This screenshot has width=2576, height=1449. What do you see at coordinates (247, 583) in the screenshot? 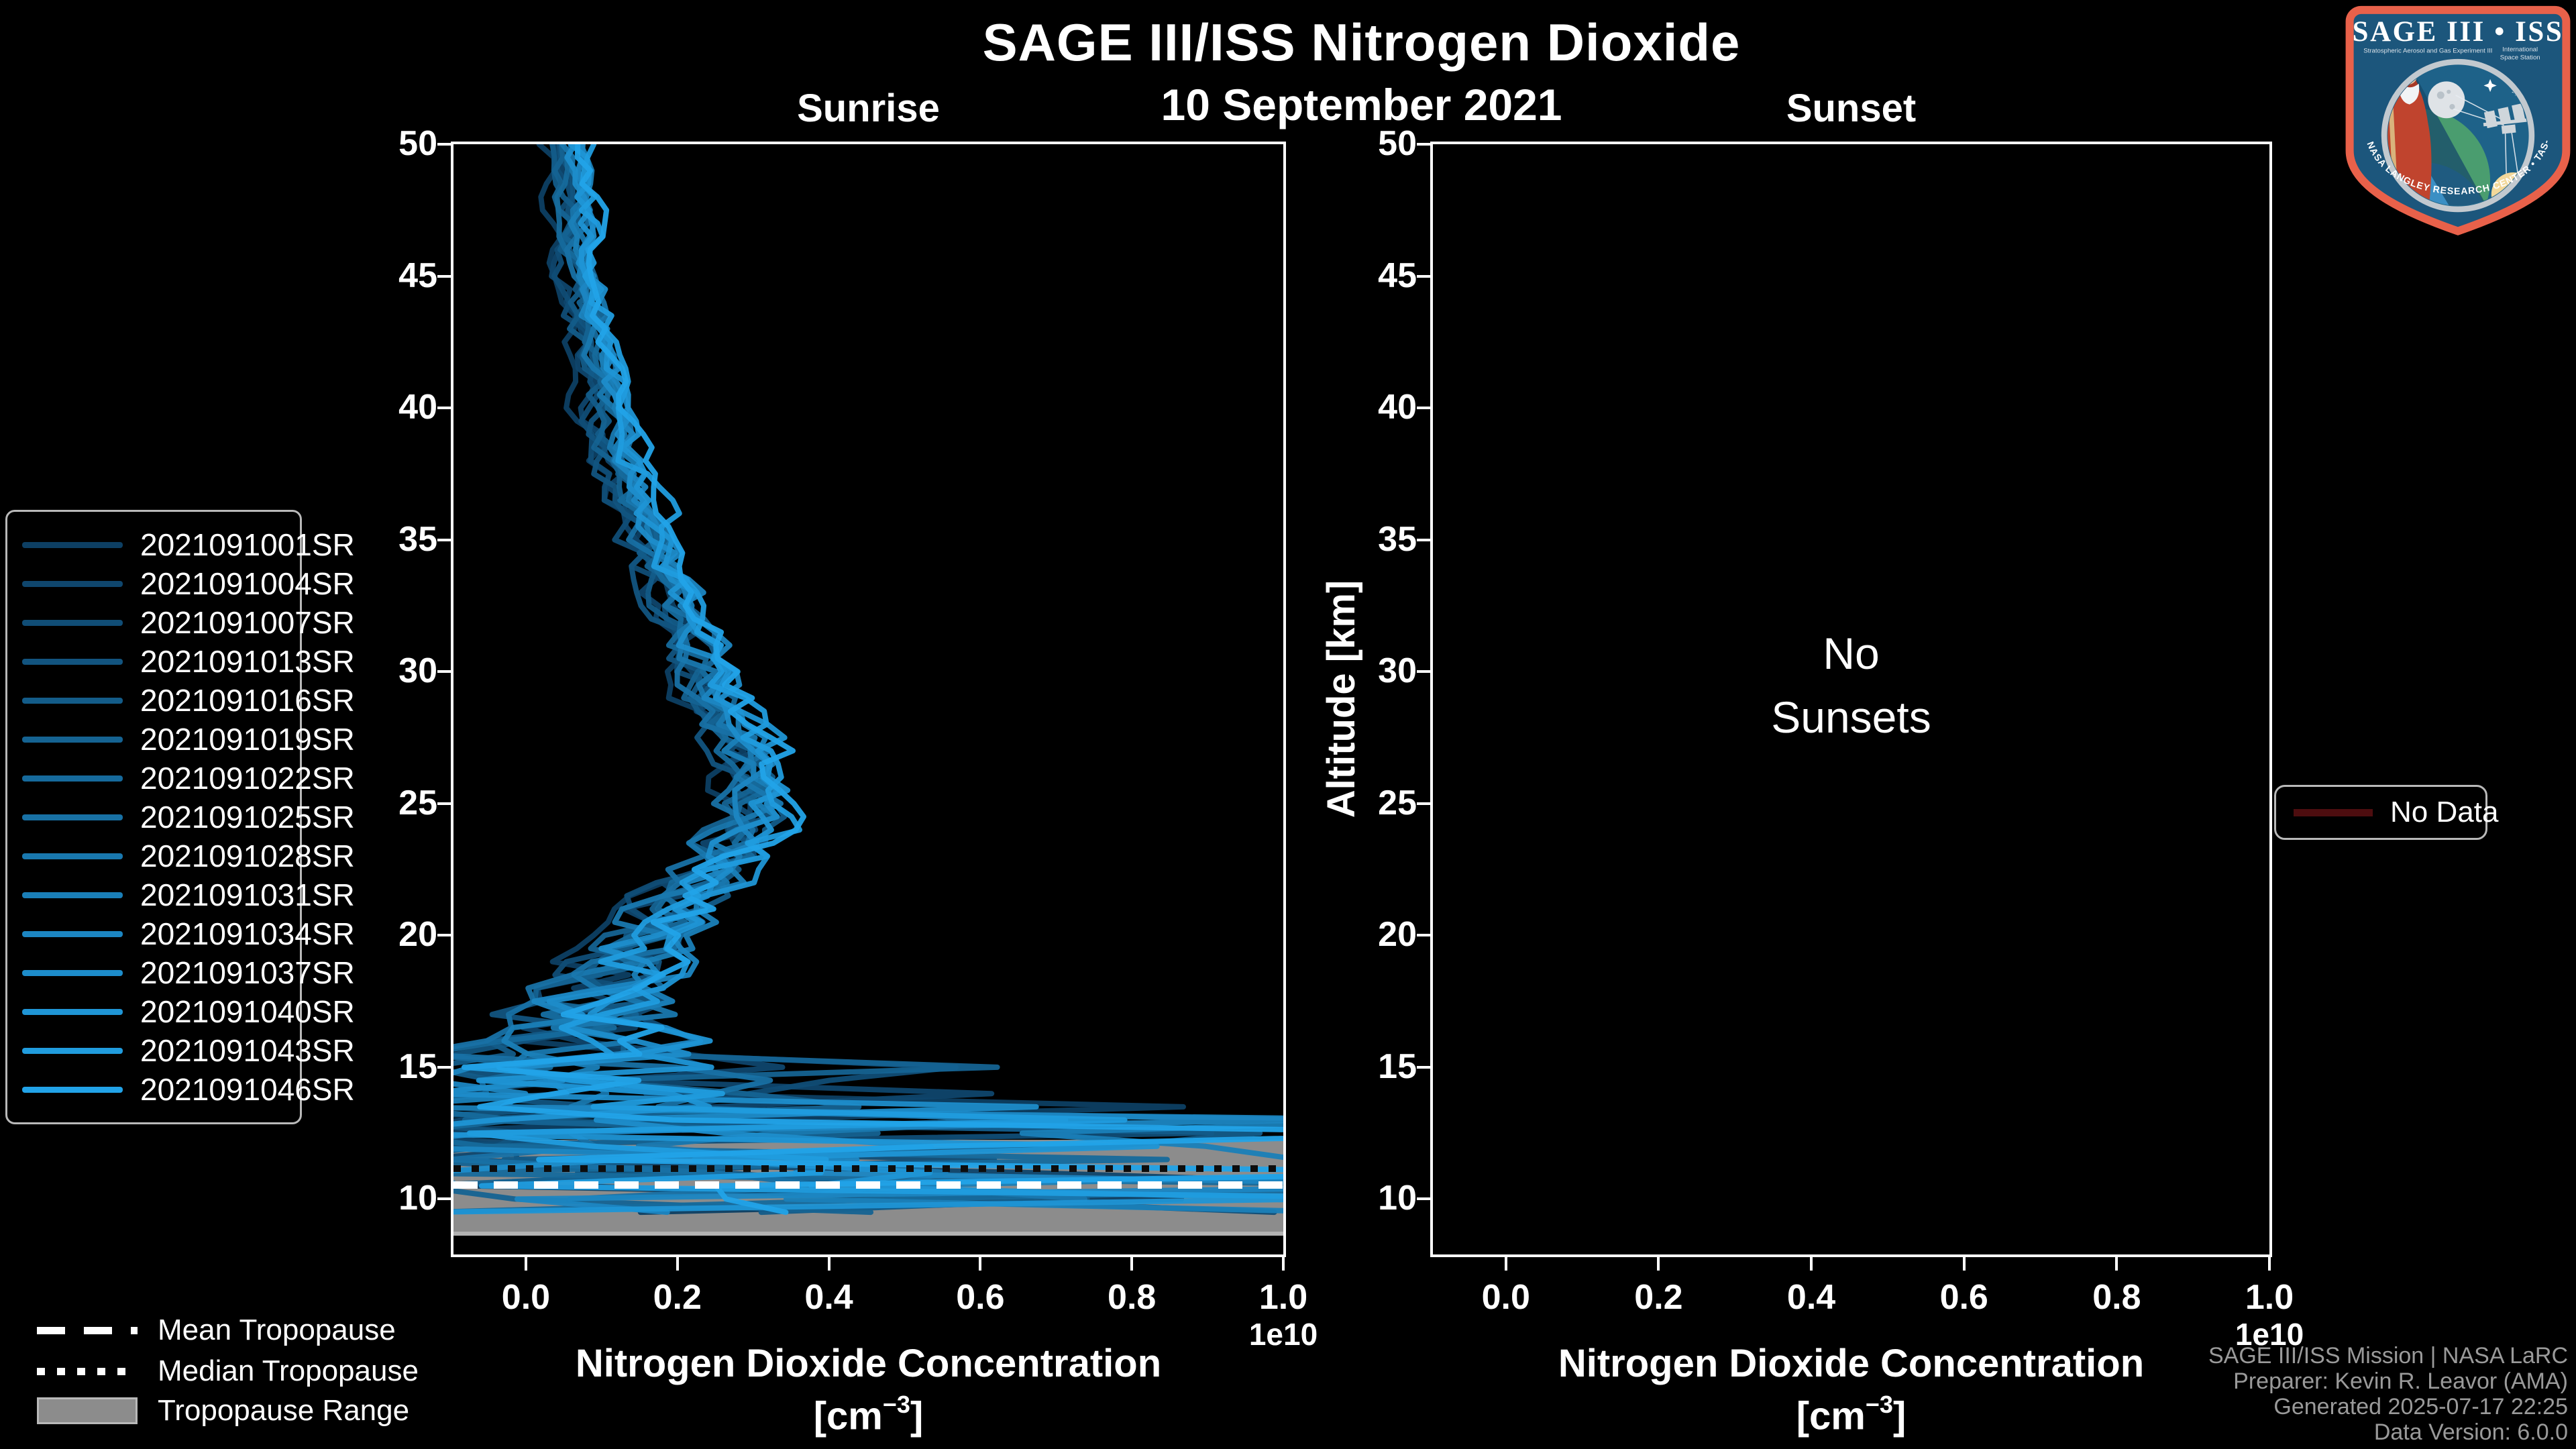
I see `legend-event-label: 2021091004SR` at bounding box center [247, 583].